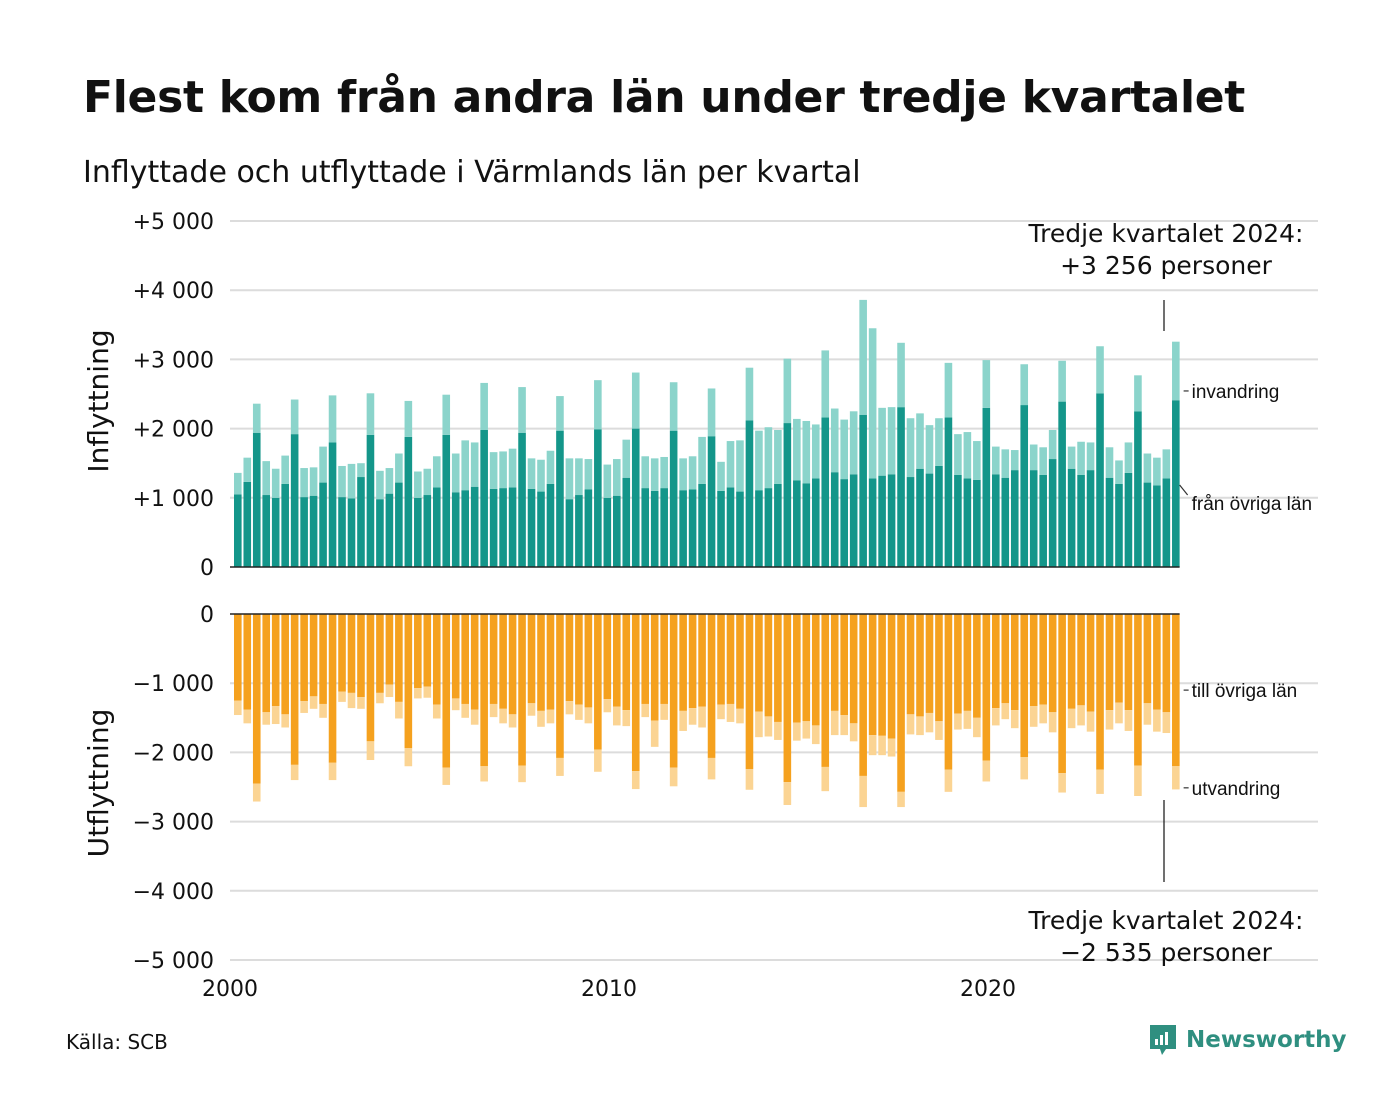 This screenshot has height=1120, width=1400. I want to click on x-tick-label: 2010, so click(609, 989).